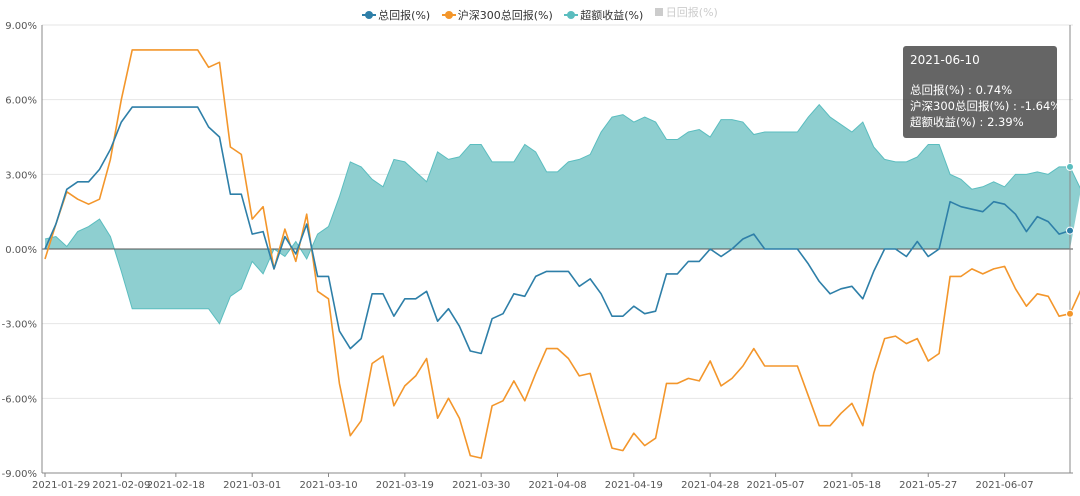 This screenshot has height=496, width=1080. Describe the element at coordinates (1005, 485) in the screenshot. I see `x-tick-label: 2021-06-07` at that location.